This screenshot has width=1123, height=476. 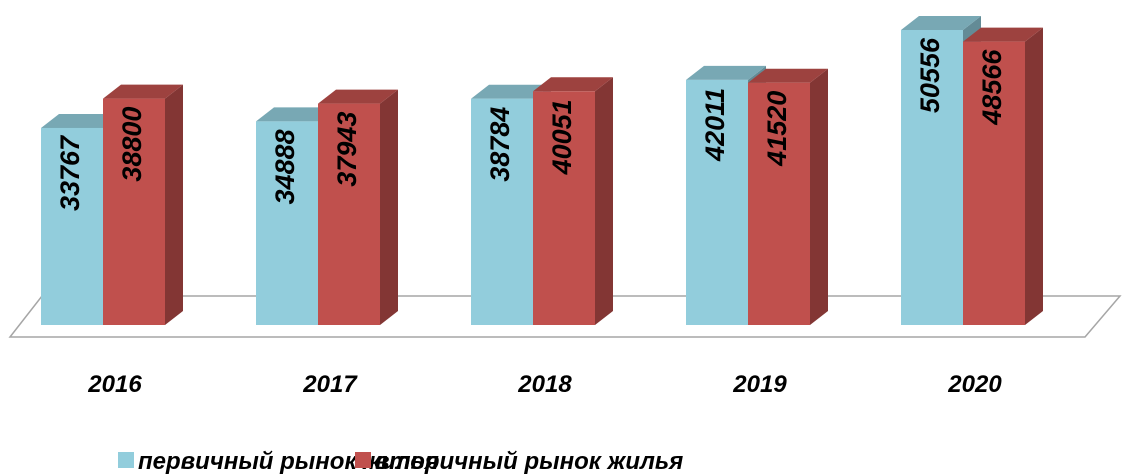 I want to click on x-tick-label: 2020, so click(x=974, y=384).